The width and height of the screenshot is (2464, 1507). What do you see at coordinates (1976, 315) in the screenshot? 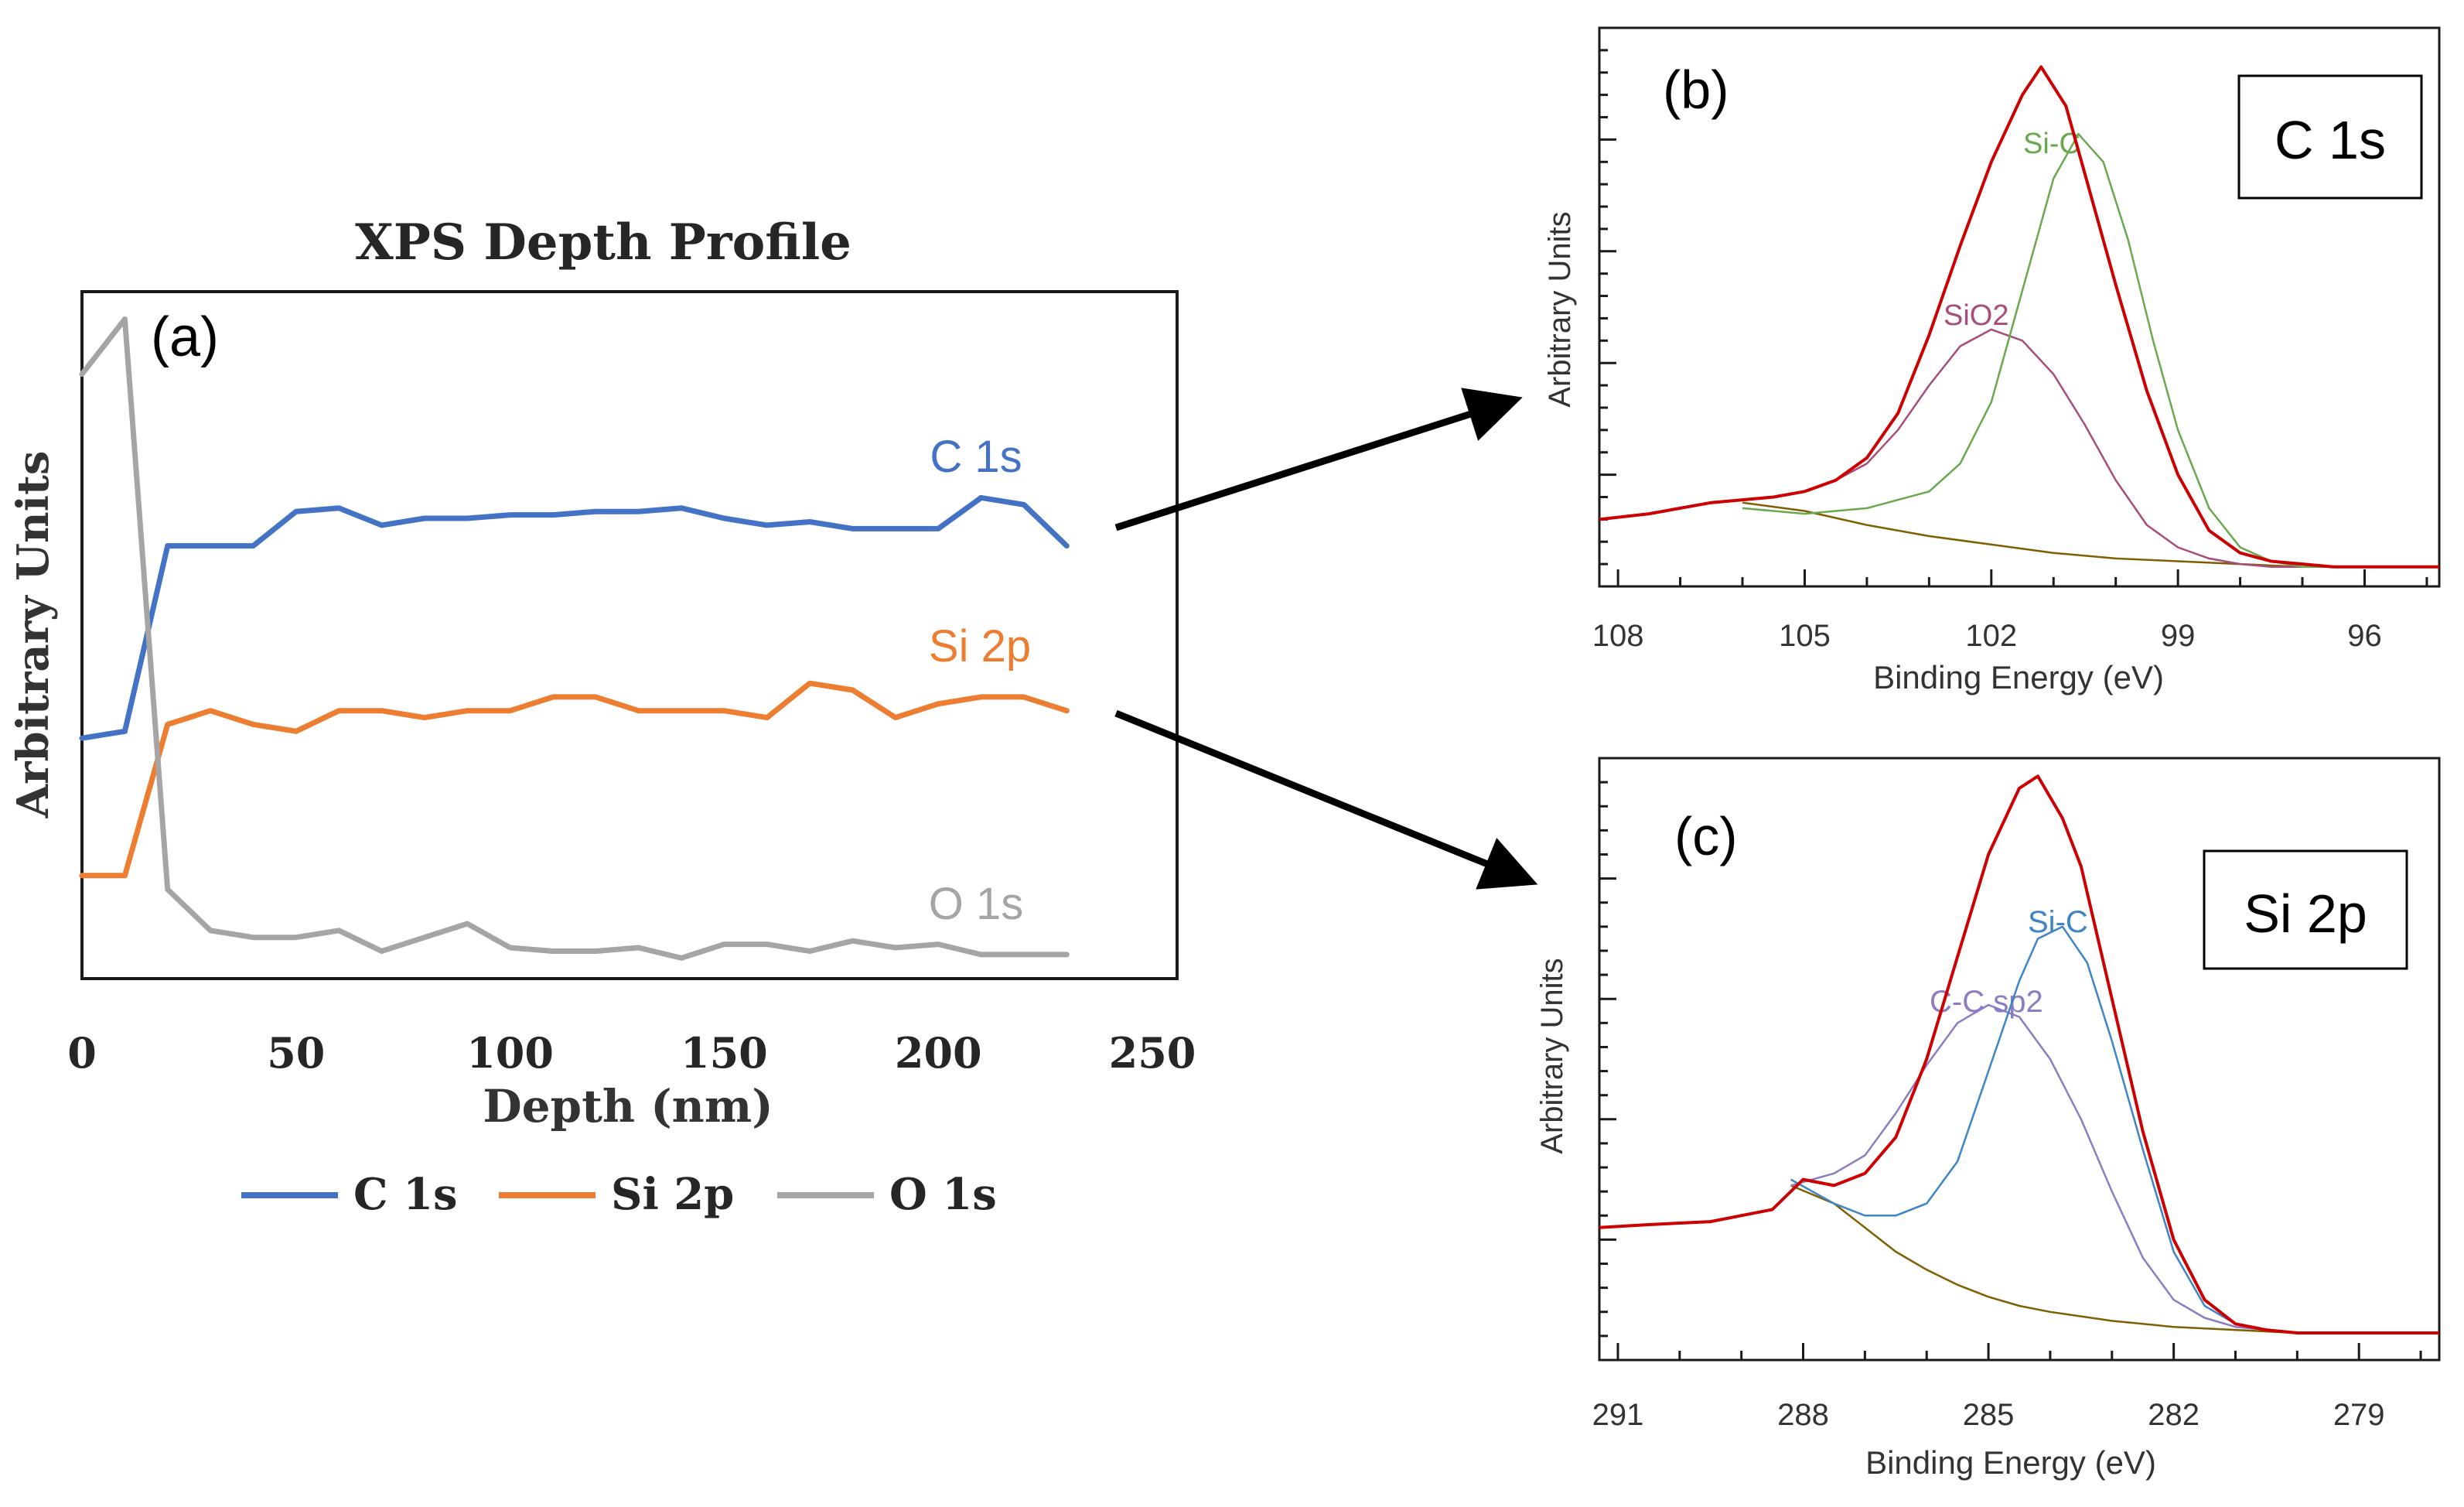
I see `peak-label-sio2: SiO2` at bounding box center [1976, 315].